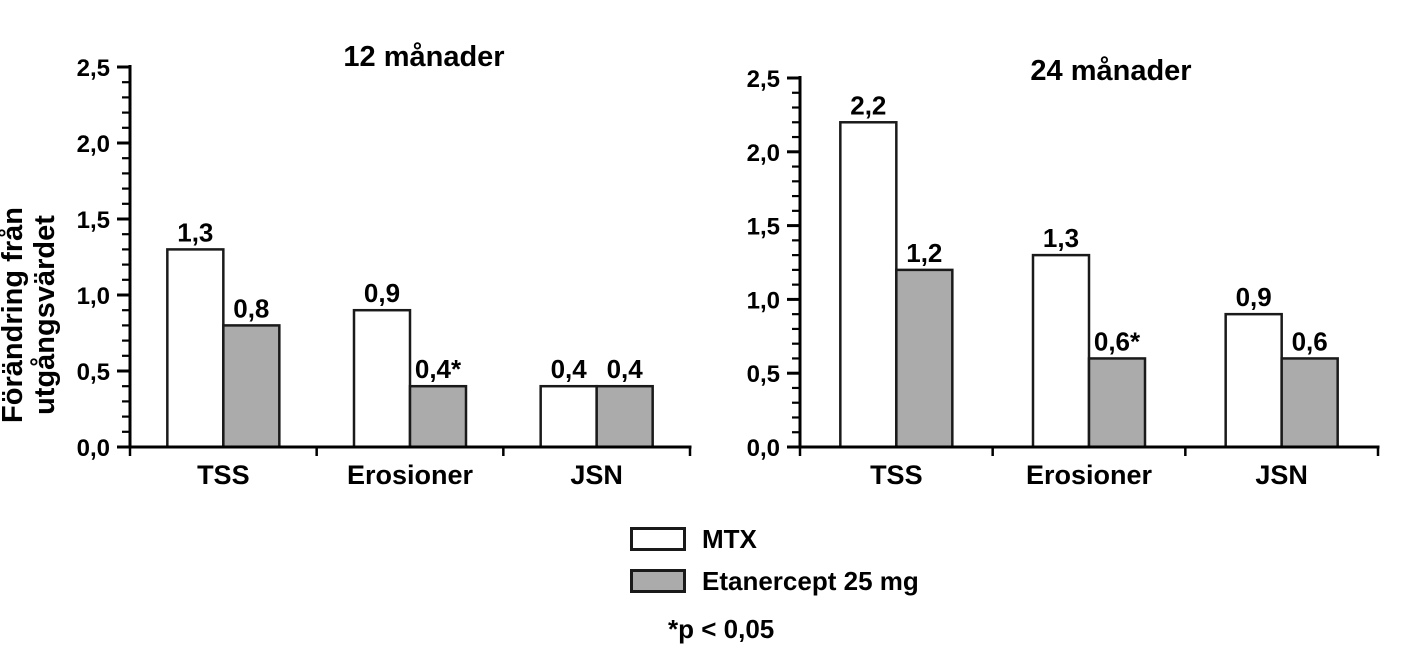  Describe the element at coordinates (658, 581) in the screenshot. I see `legend-swatch-etanercept` at that location.